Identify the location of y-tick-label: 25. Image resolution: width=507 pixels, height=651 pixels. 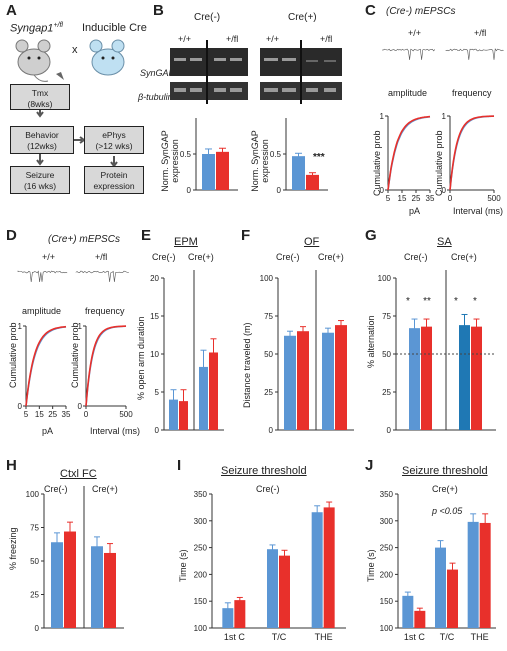
(34, 595).